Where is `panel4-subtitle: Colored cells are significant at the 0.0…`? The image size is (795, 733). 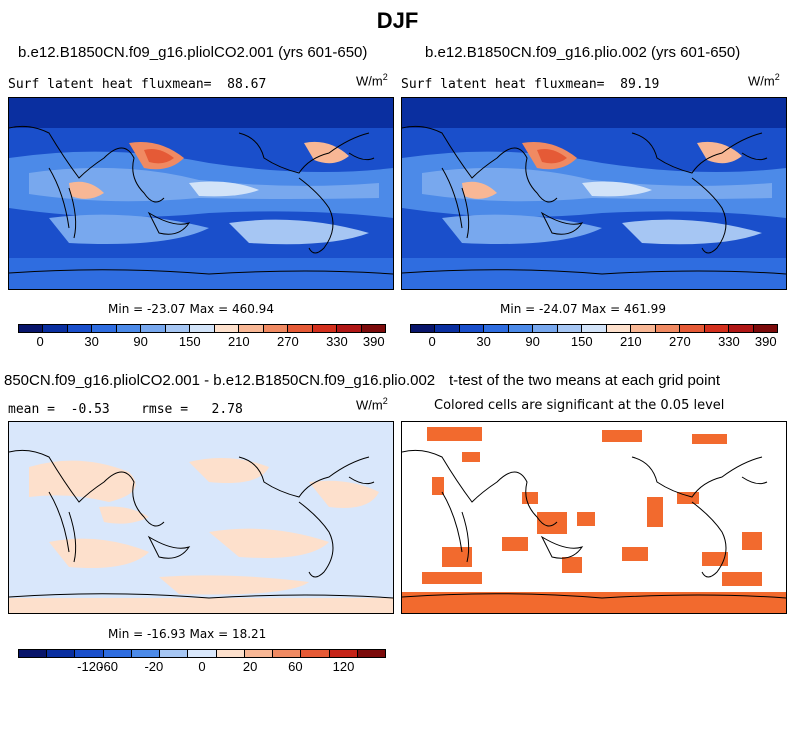
panel4-subtitle: Colored cells are significant at the 0.0… is located at coordinates (579, 405).